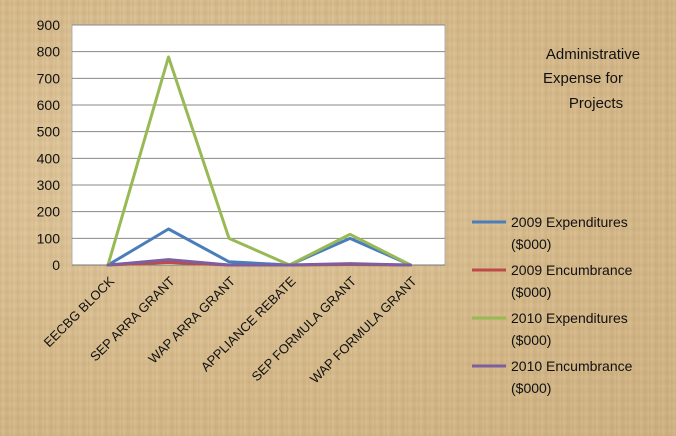  I want to click on chart-title-line-2: Expense for, so click(583, 78).